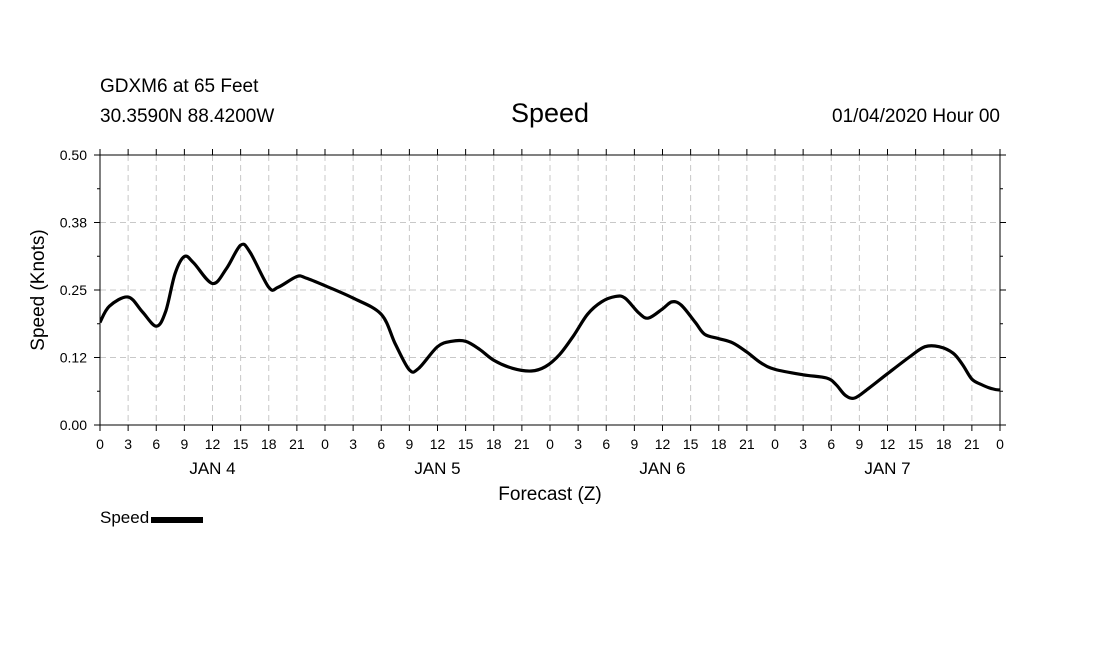 The image size is (1100, 650). What do you see at coordinates (73, 425) in the screenshot?
I see `y-tick-label: 0.00` at bounding box center [73, 425].